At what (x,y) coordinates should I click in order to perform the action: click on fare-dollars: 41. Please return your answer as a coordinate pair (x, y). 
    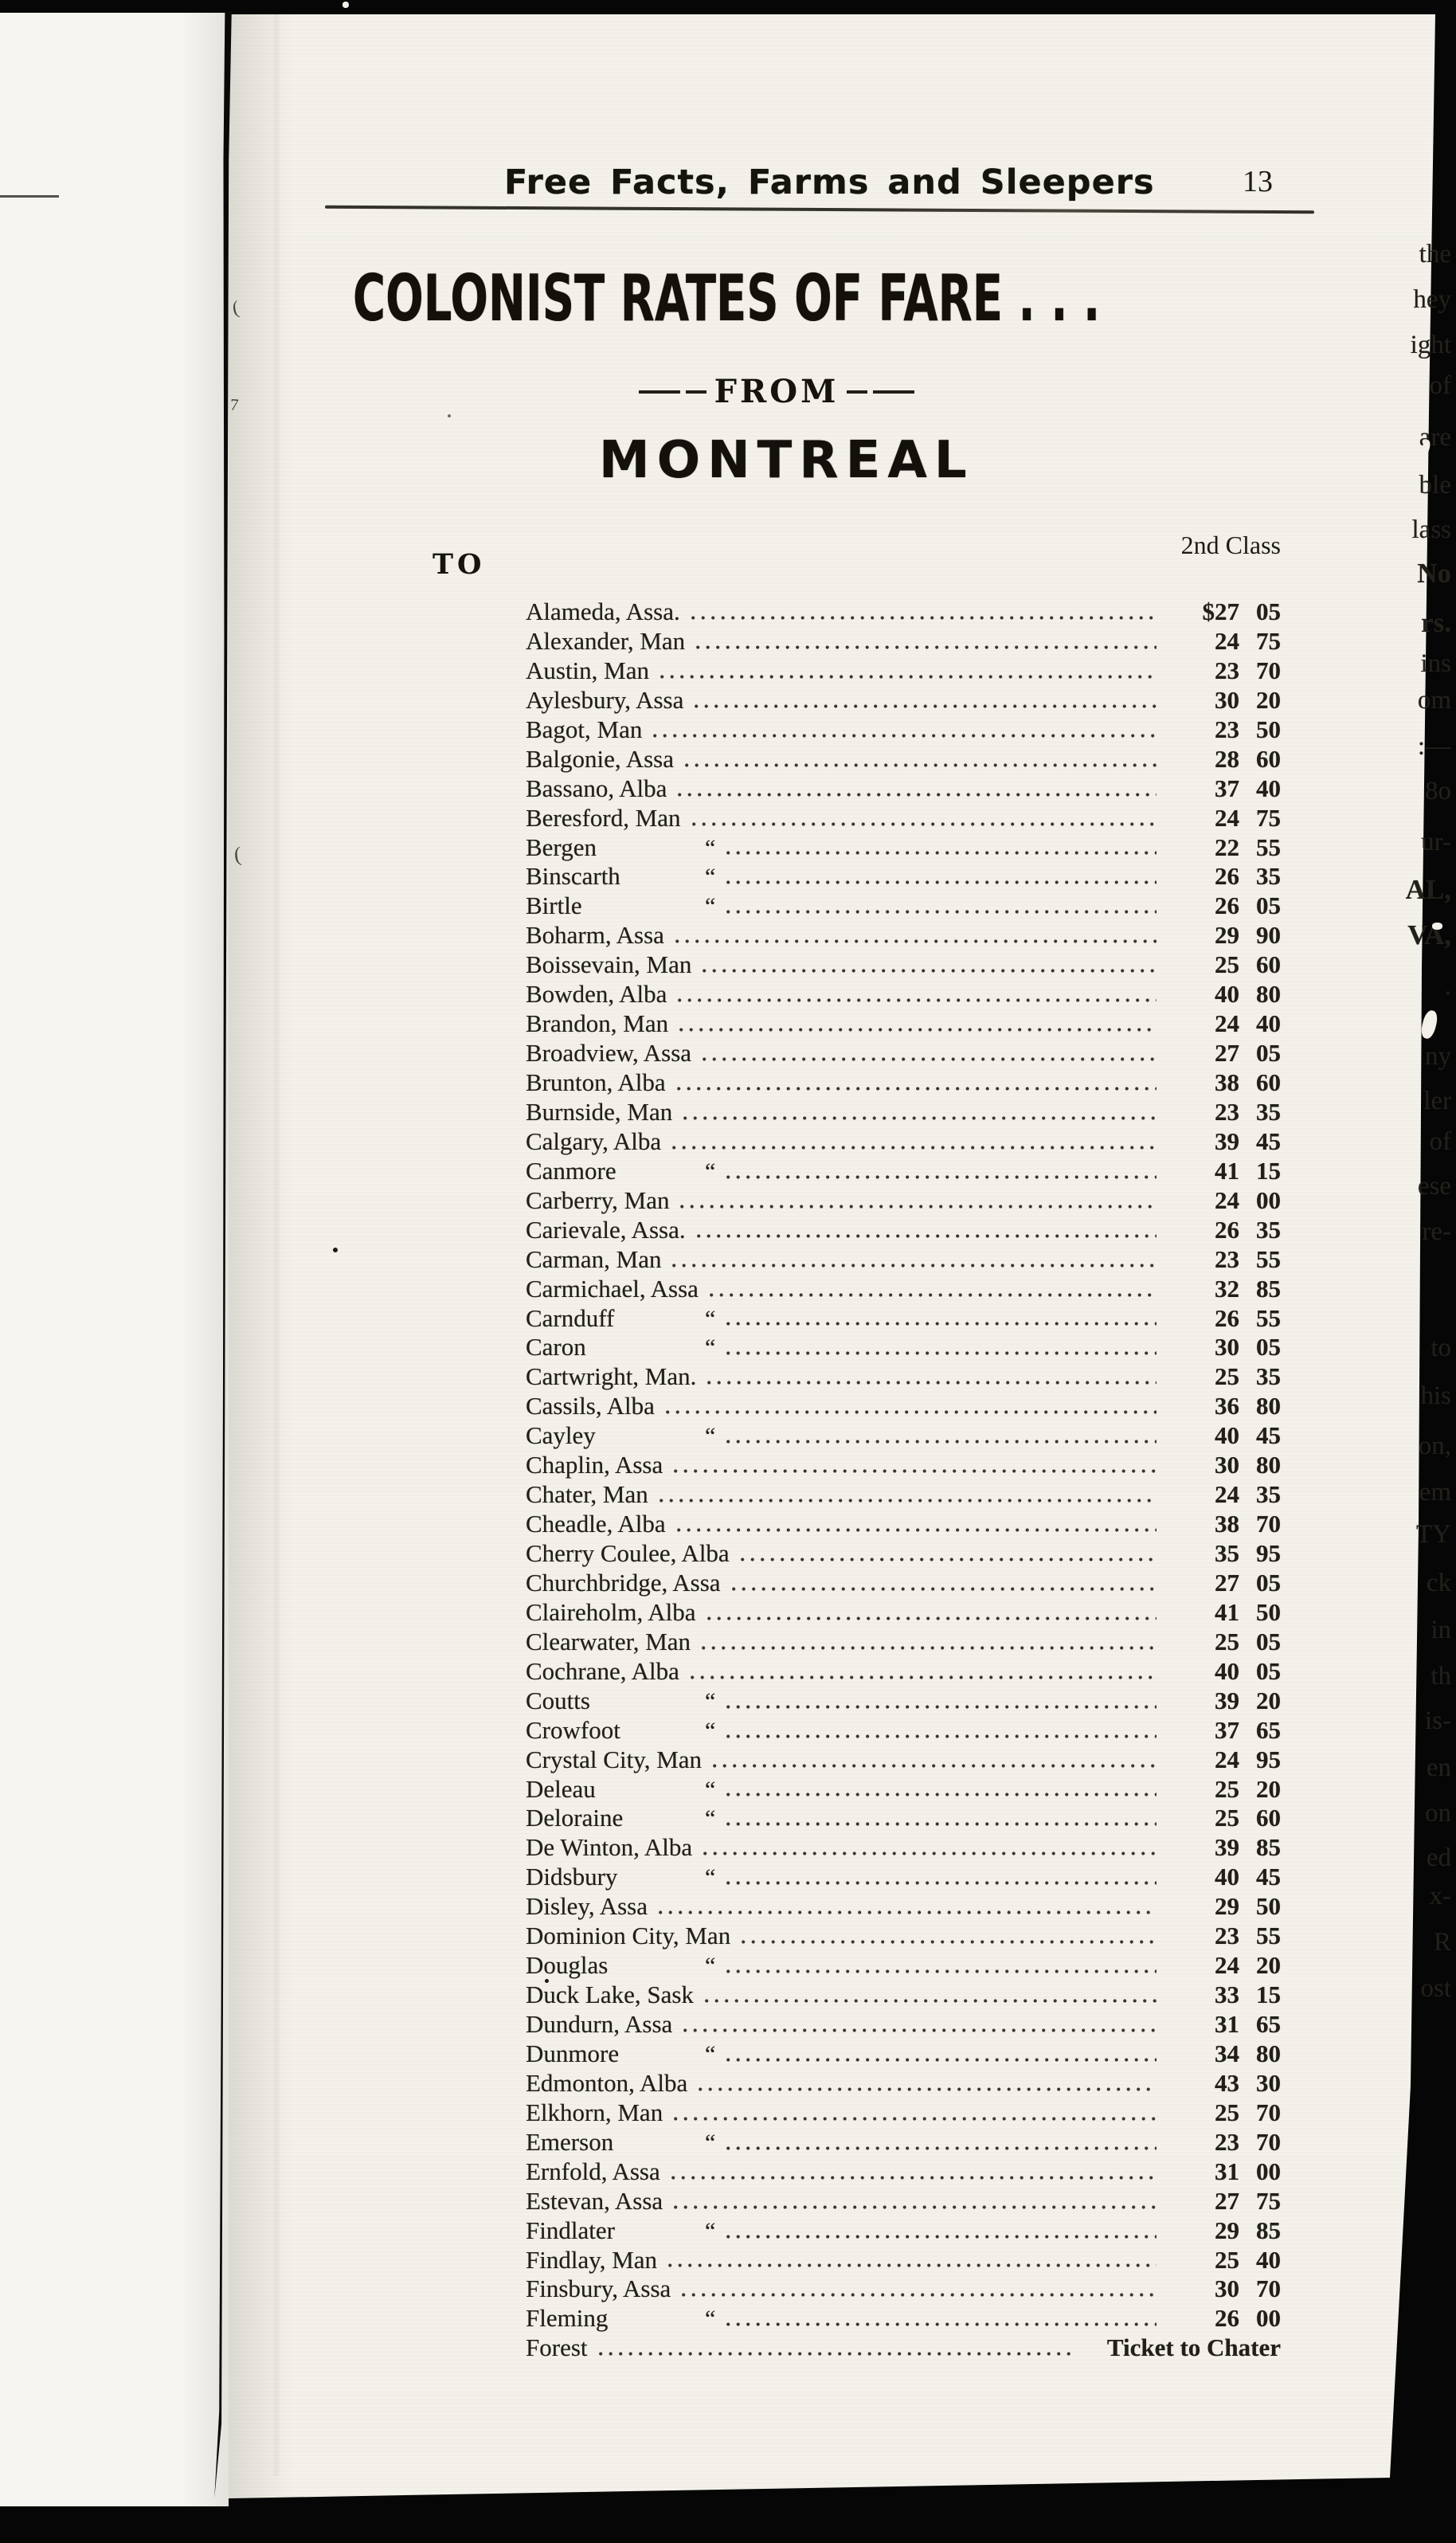
    Looking at the image, I should click on (1227, 1611).